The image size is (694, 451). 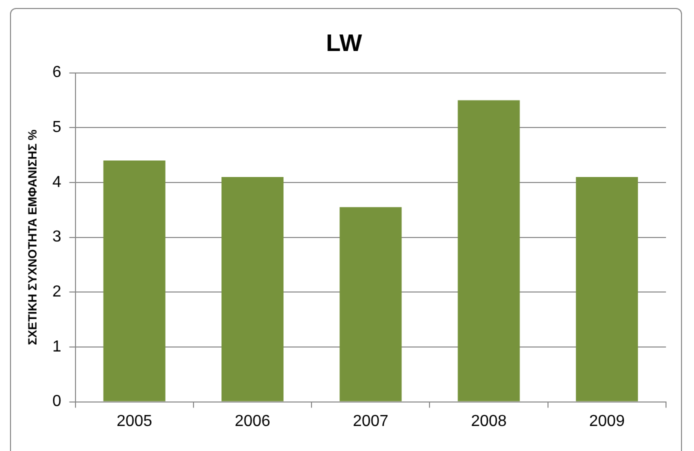 What do you see at coordinates (57, 401) in the screenshot?
I see `y-tick-label: 0` at bounding box center [57, 401].